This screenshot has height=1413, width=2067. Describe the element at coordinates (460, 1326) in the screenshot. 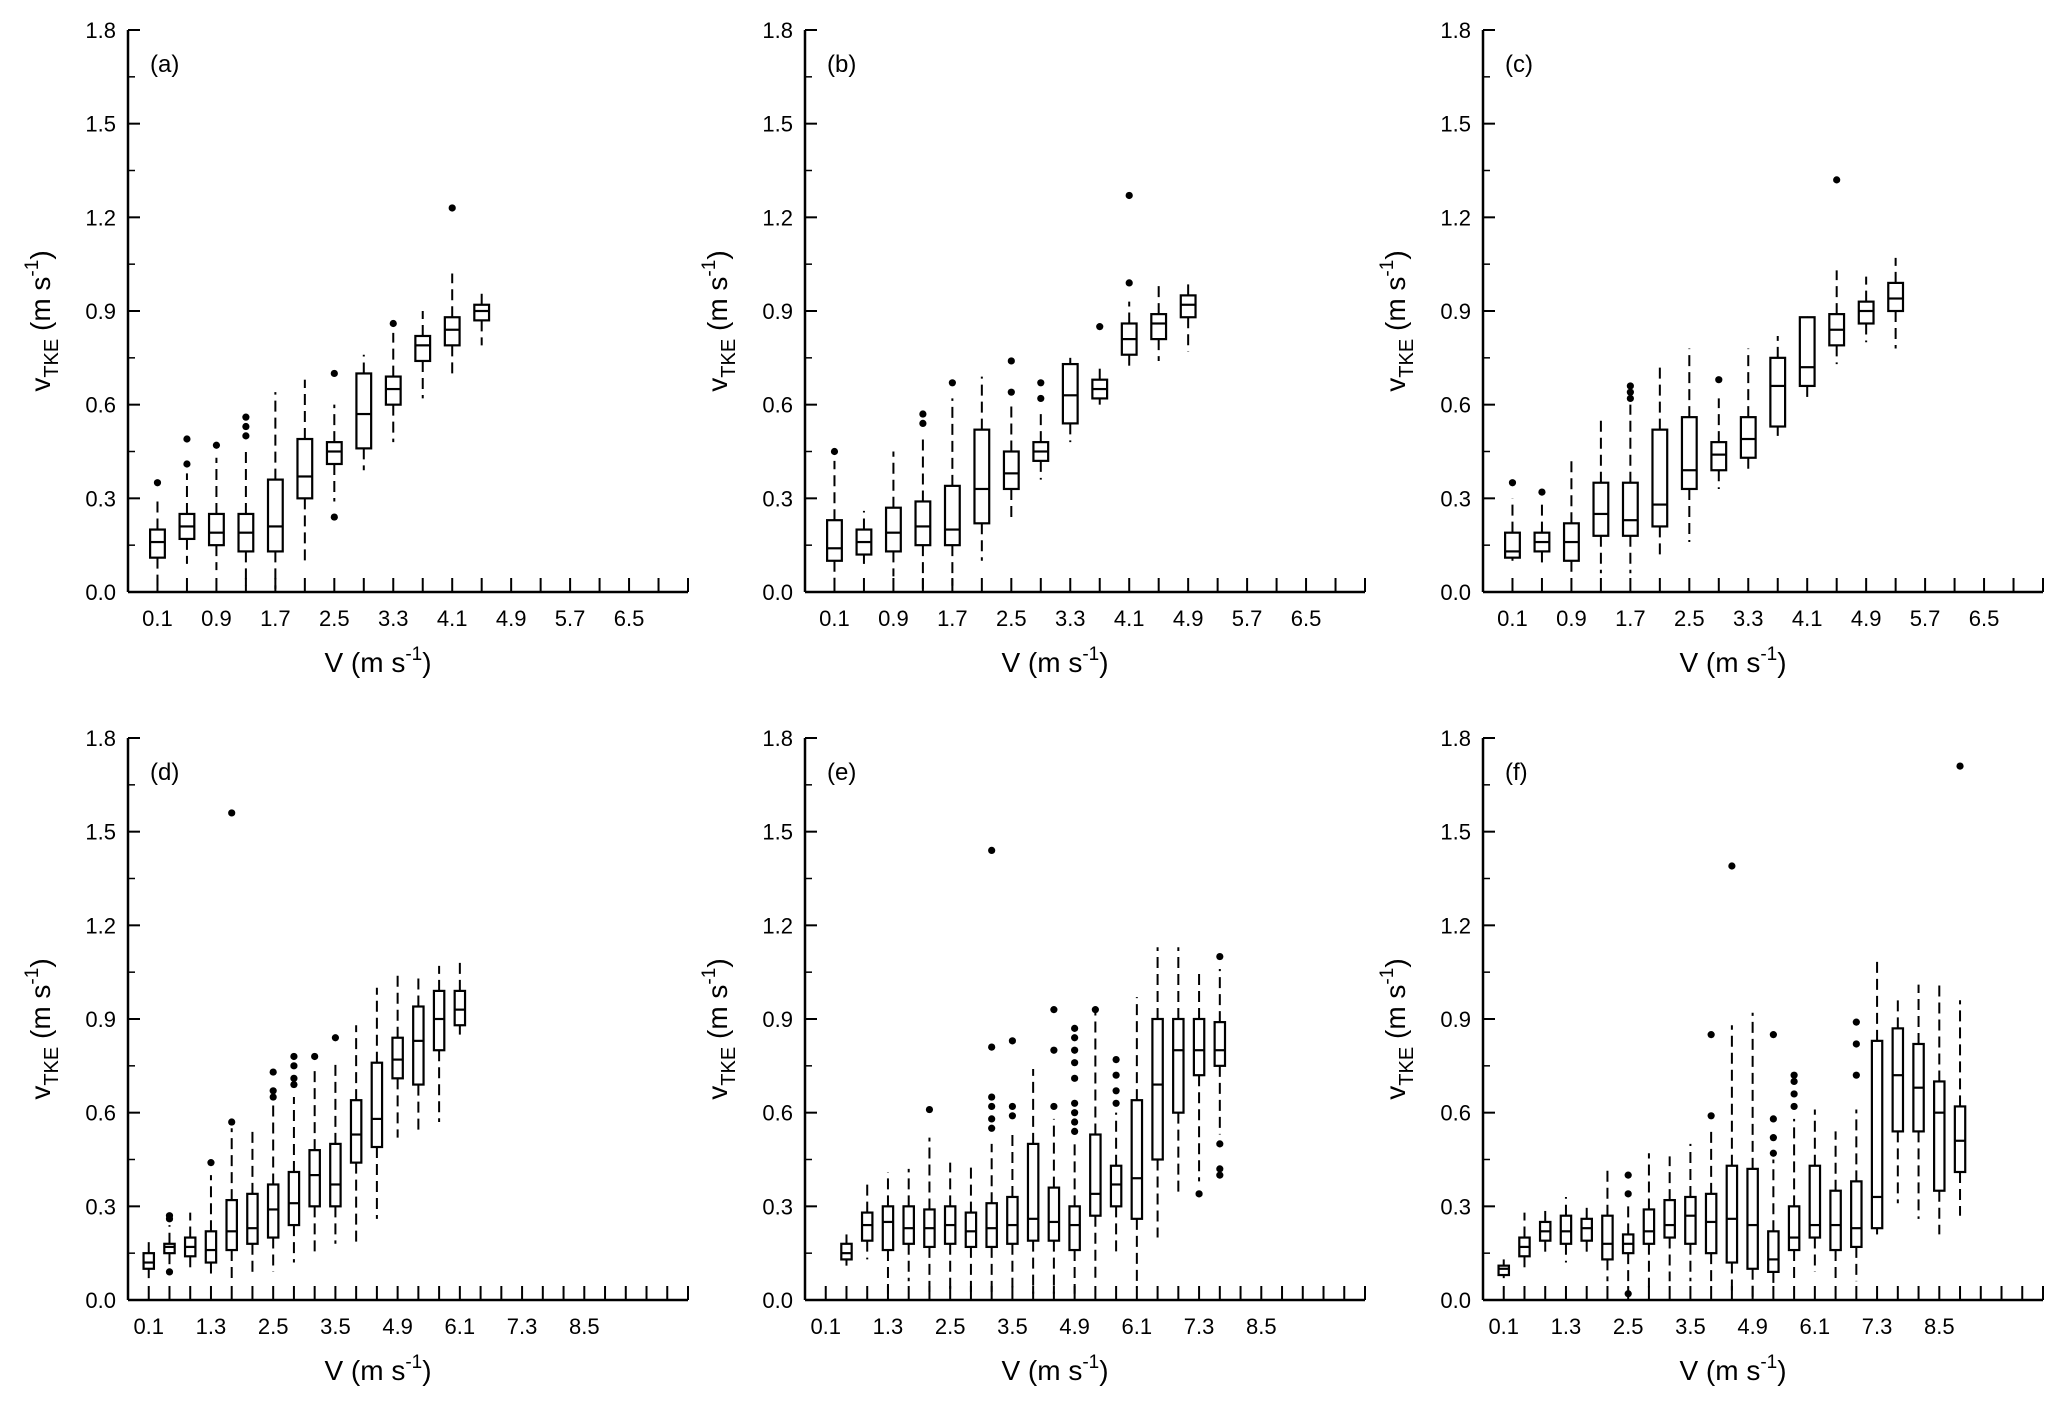

I see `x-tick-label: 6.1` at that location.